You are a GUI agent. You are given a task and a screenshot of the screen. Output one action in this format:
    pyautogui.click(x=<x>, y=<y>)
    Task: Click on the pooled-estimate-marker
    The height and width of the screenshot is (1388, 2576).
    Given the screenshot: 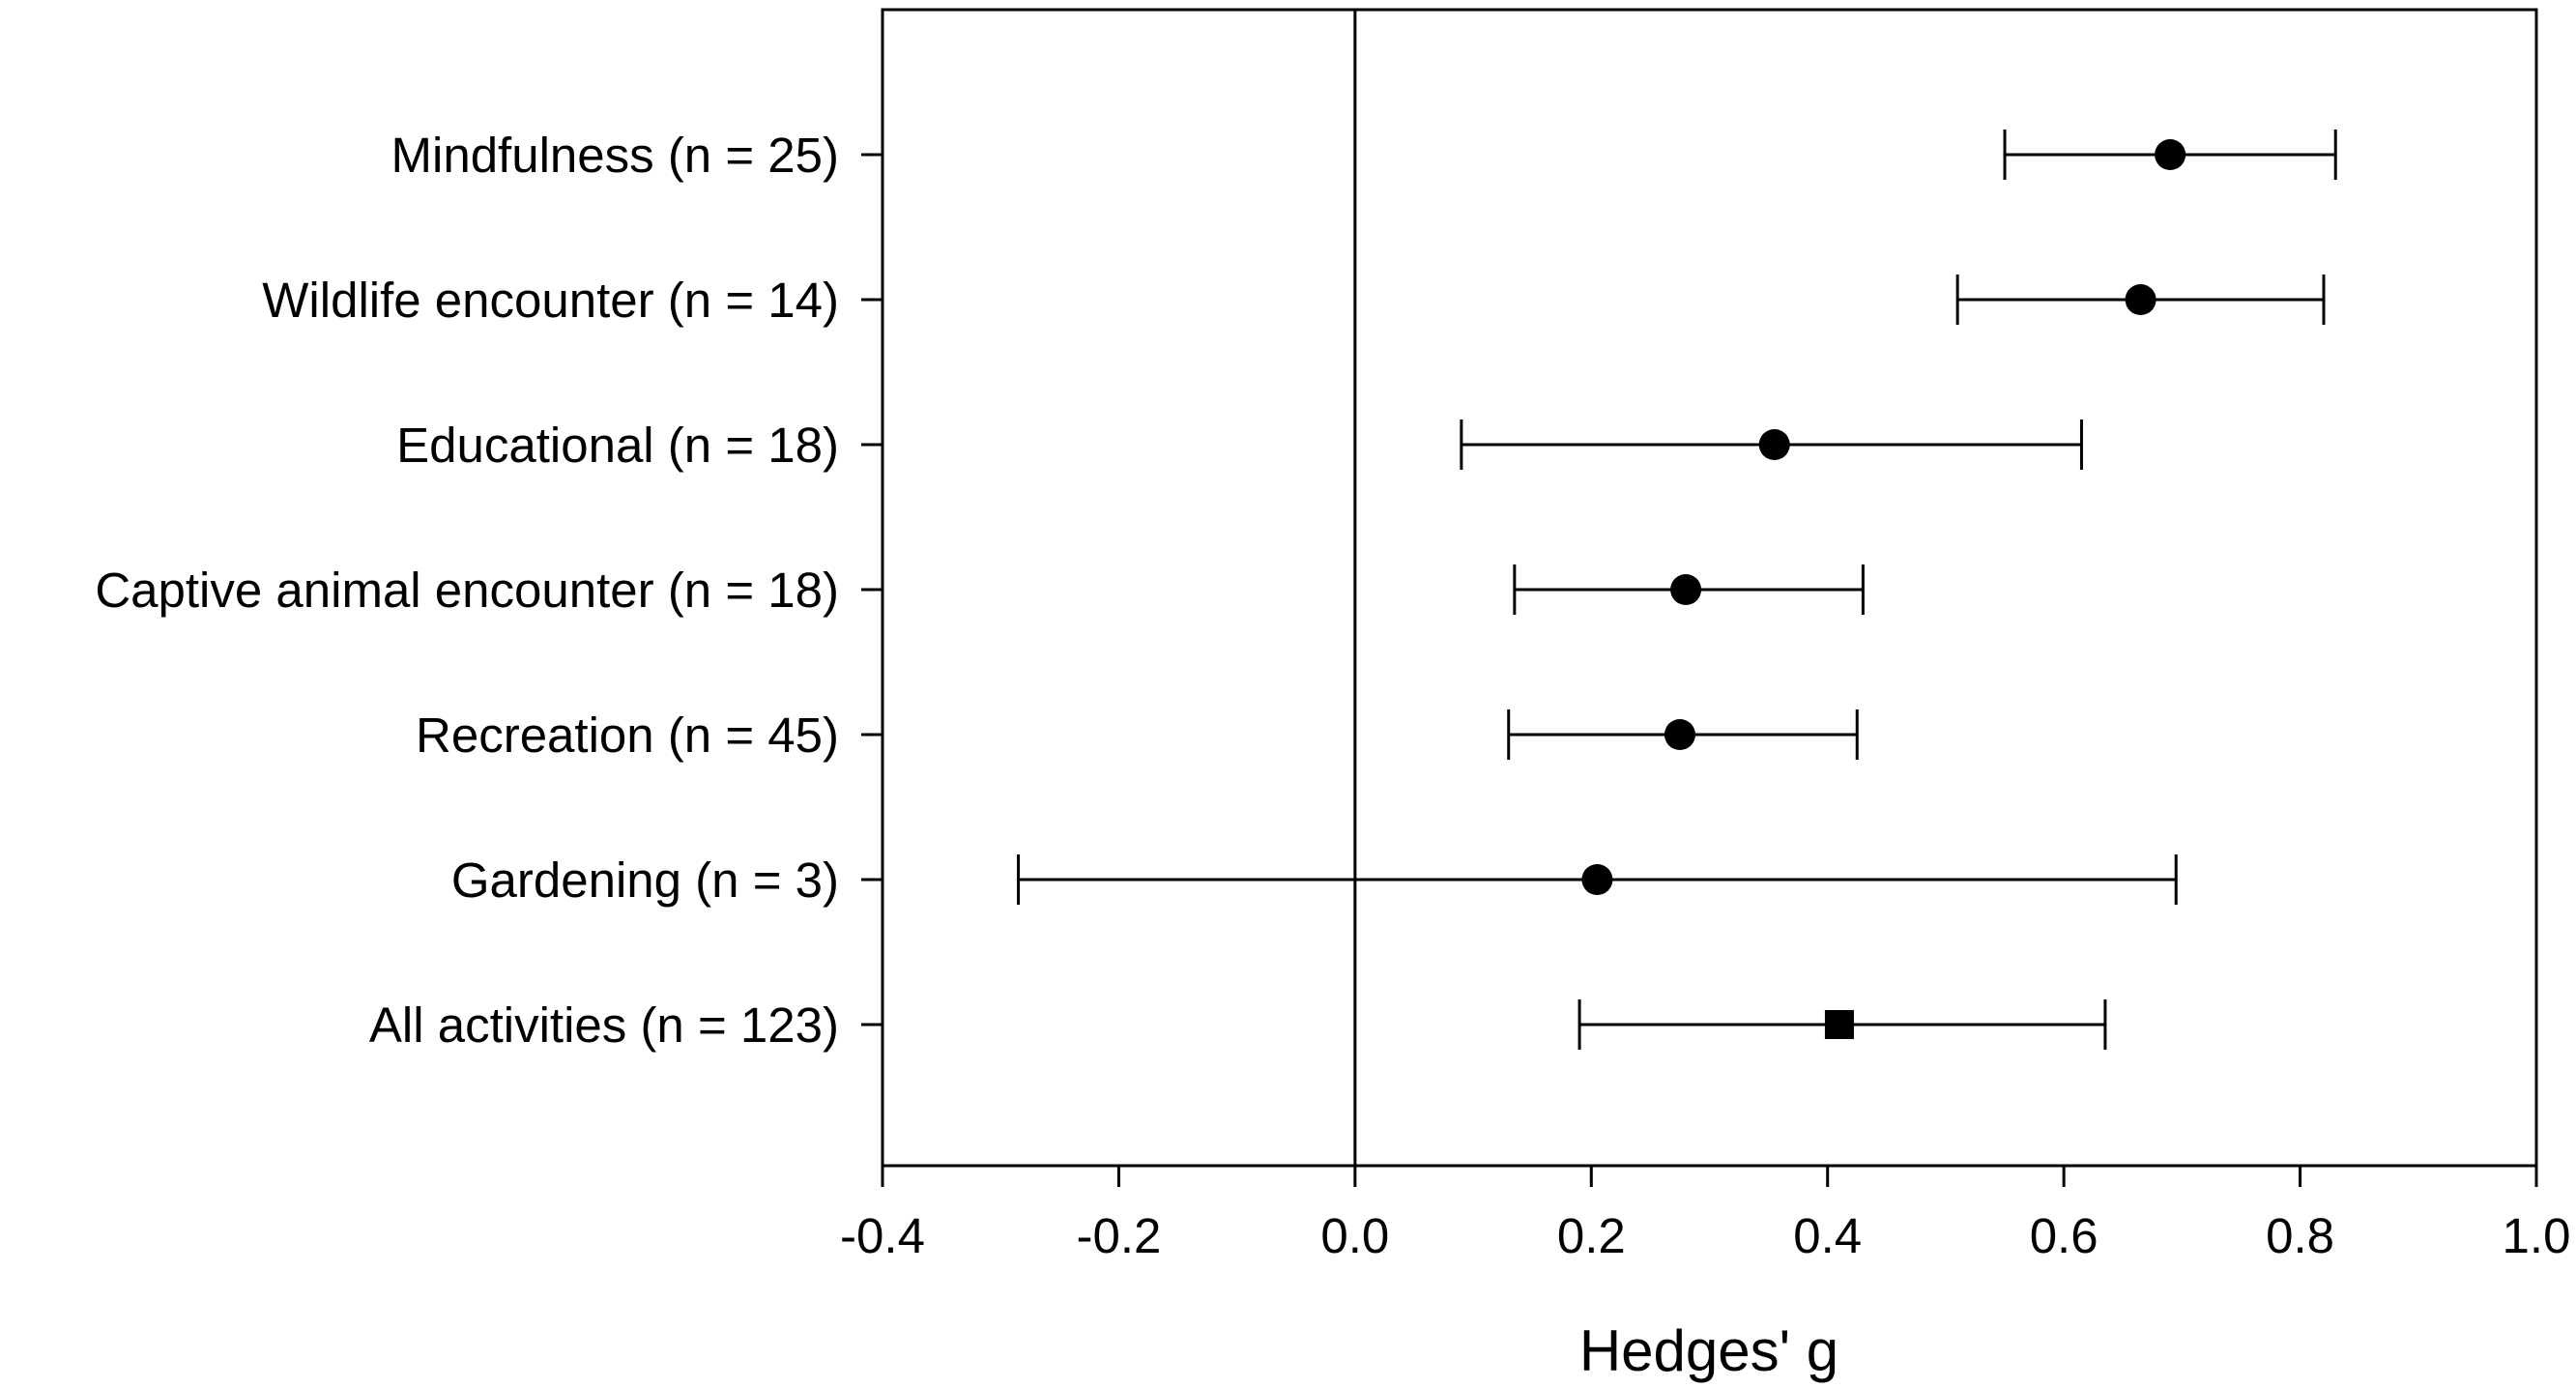 What is the action you would take?
    pyautogui.click(x=1839, y=1024)
    